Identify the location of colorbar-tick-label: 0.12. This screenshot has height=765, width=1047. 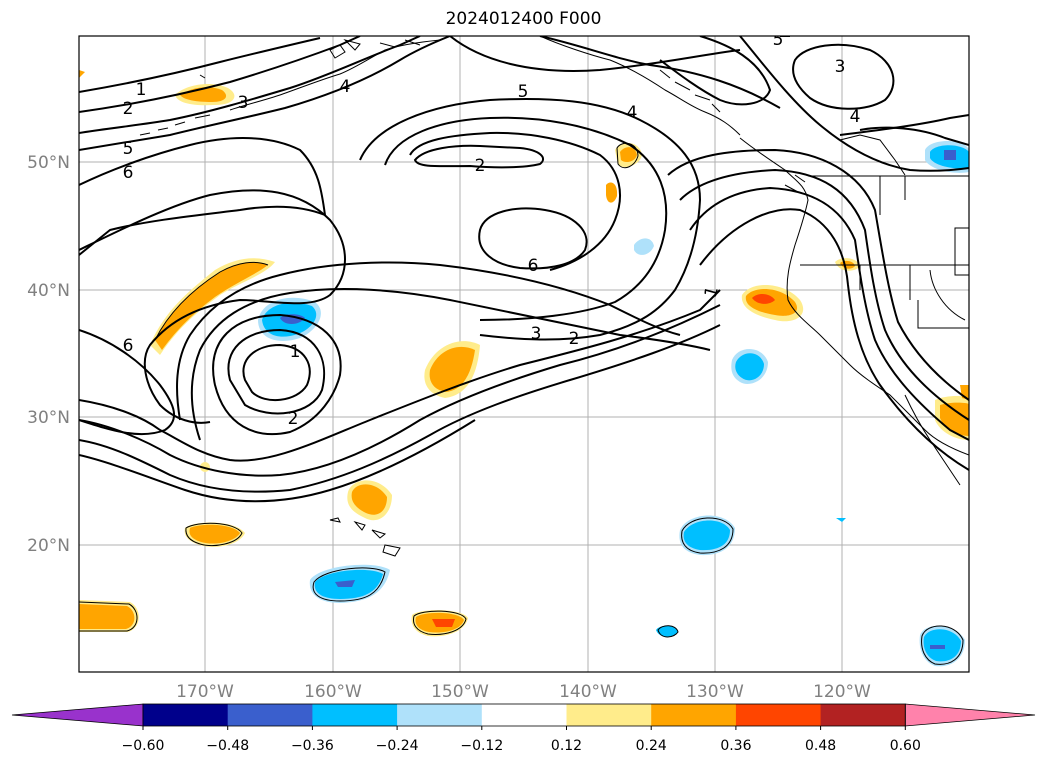
(566, 746).